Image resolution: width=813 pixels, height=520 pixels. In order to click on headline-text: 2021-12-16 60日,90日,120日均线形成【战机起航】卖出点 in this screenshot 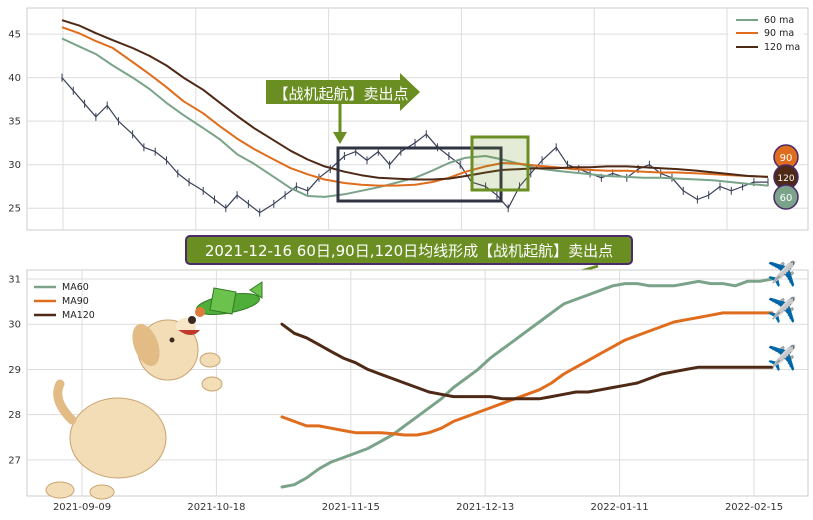, I will do `click(409, 251)`.